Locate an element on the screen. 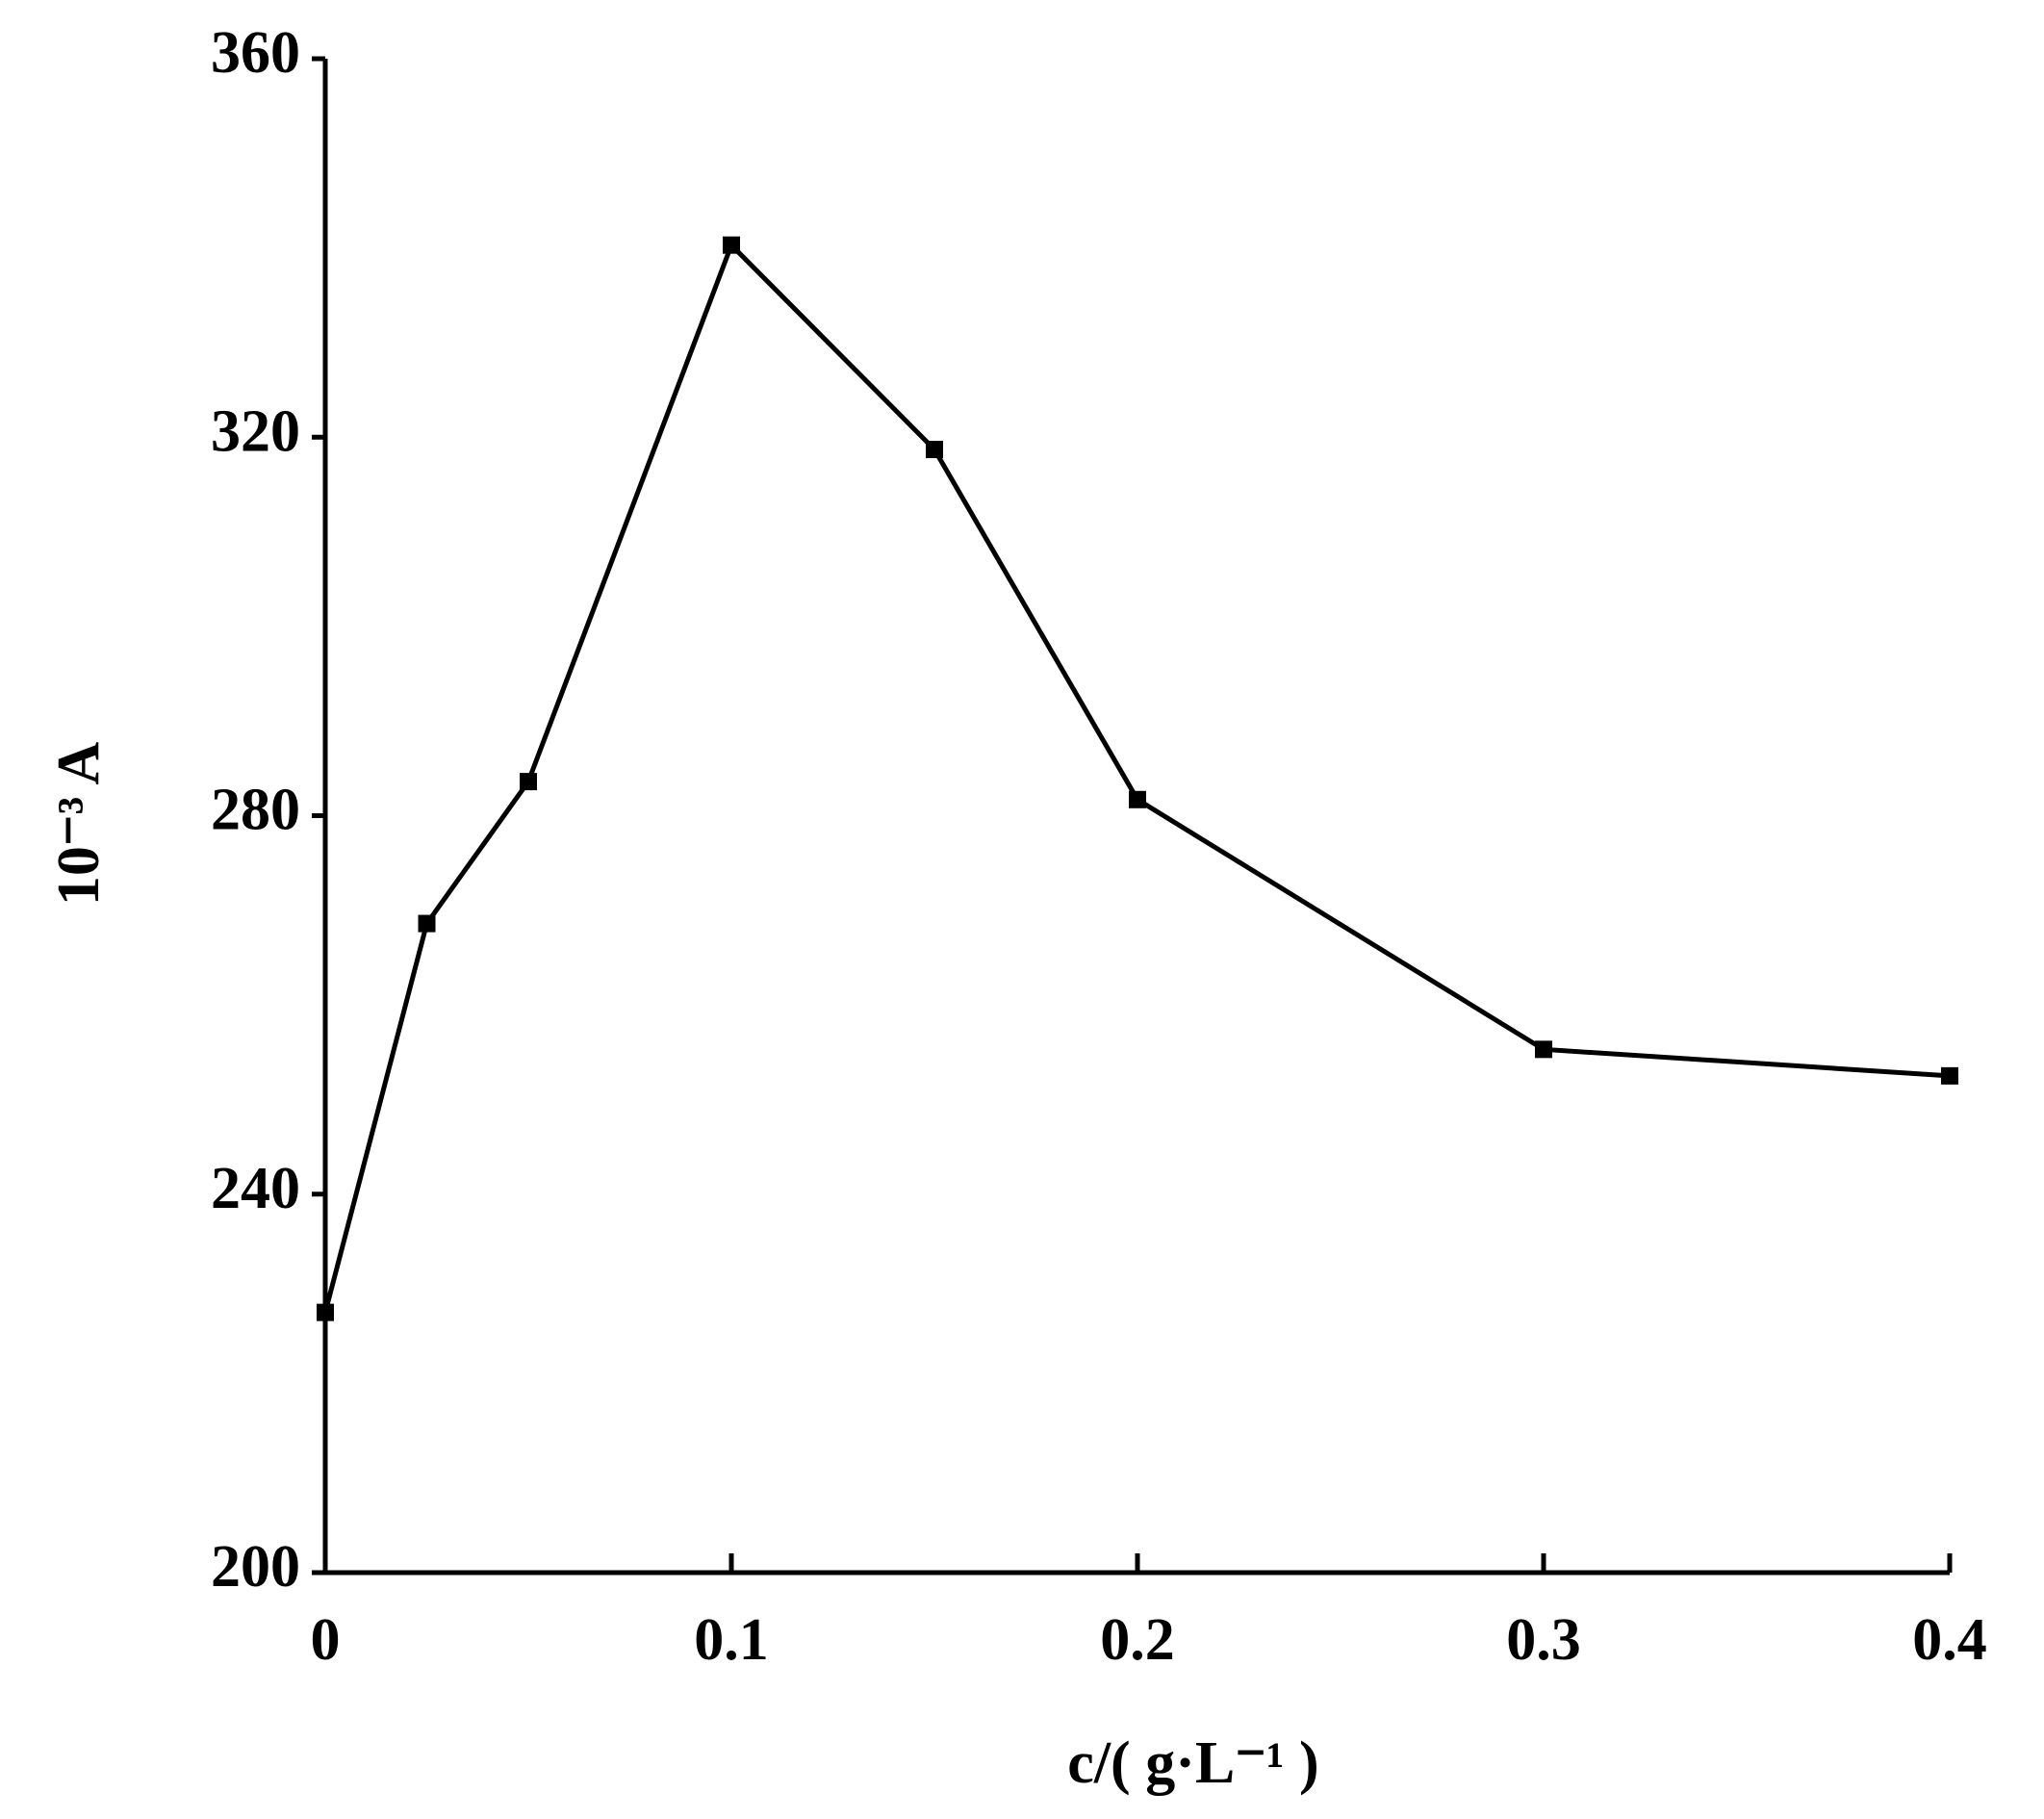 This screenshot has height=1819, width=2044. x-tick-label: 0.3 is located at coordinates (1543, 1640).